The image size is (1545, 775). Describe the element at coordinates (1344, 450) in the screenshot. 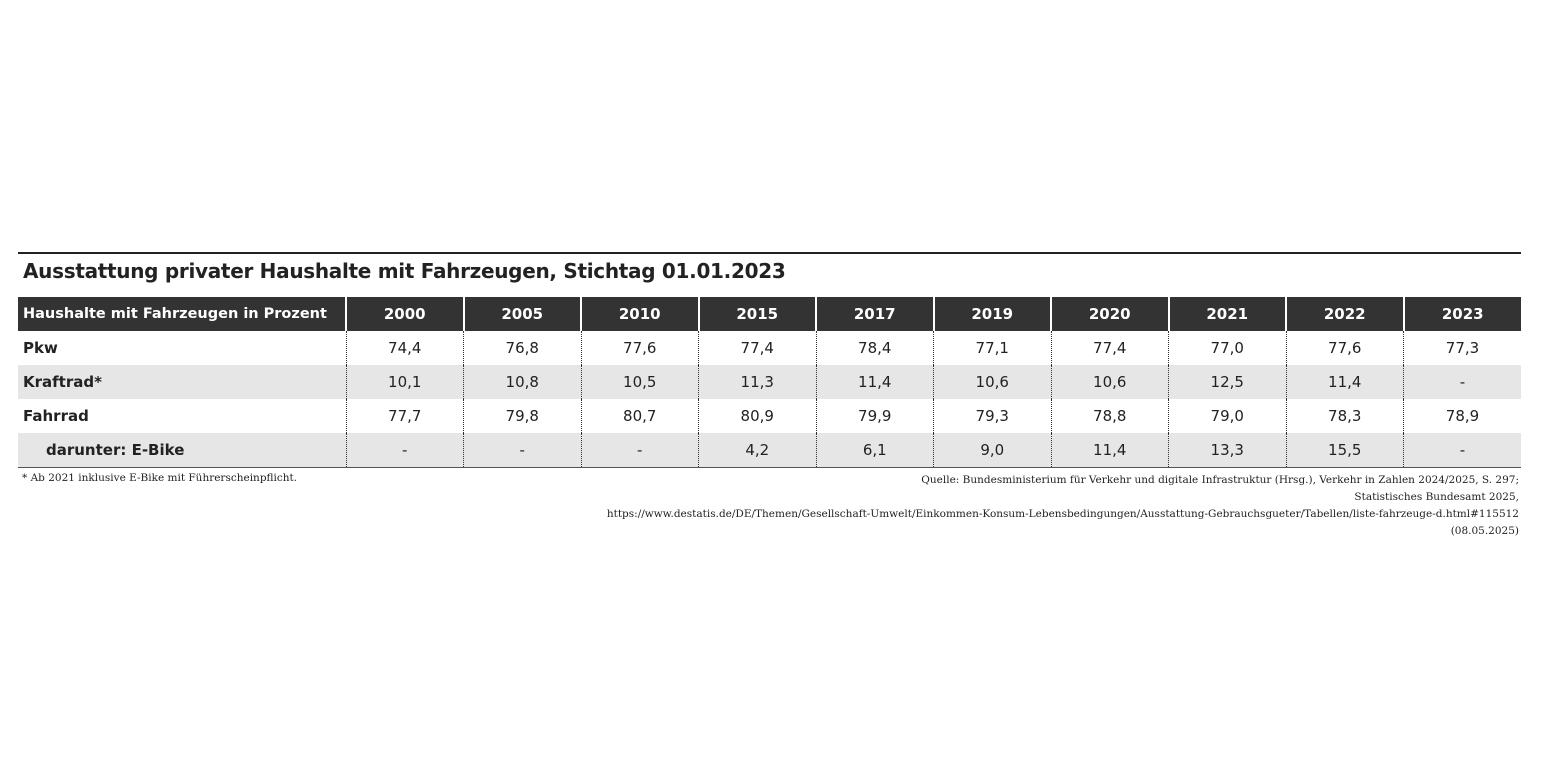

I see `cell-value: 15,5` at that location.